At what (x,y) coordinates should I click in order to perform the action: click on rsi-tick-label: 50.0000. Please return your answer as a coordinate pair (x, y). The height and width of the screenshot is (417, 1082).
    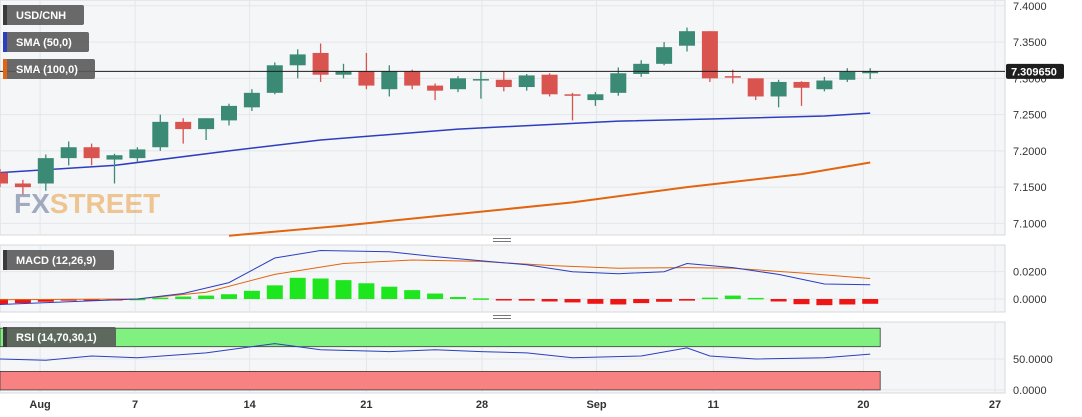
    Looking at the image, I should click on (1033, 360).